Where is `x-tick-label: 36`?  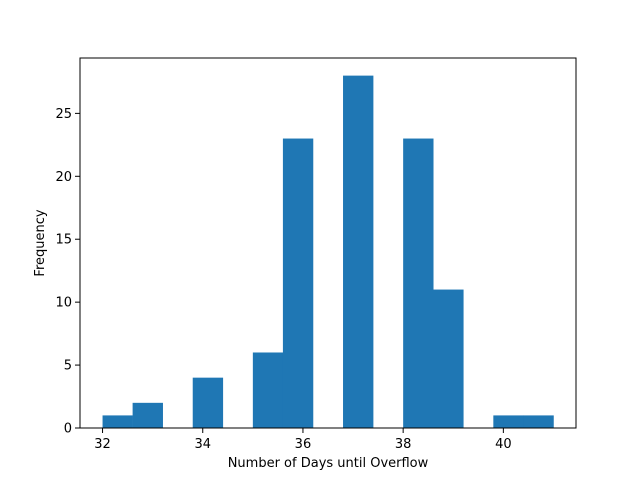 x-tick-label: 36 is located at coordinates (303, 444).